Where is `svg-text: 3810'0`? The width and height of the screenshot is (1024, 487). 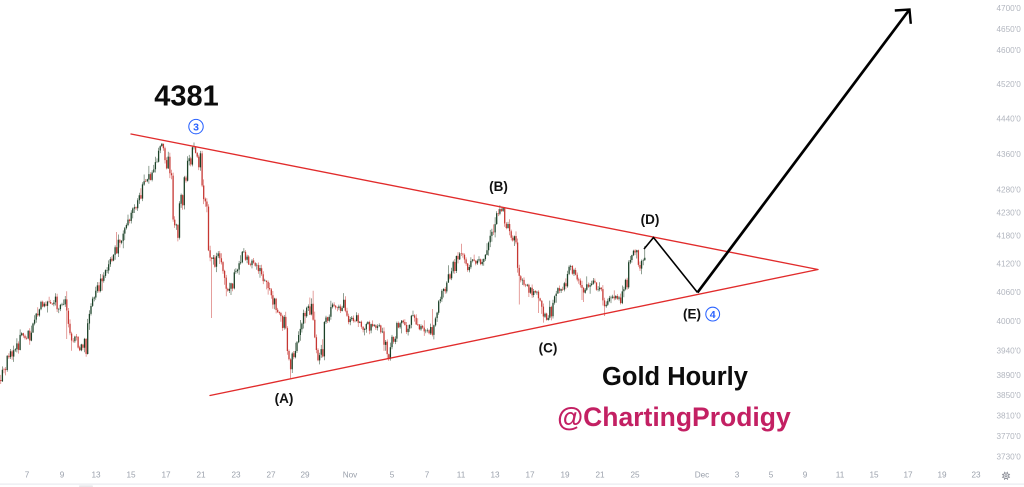
svg-text: 3810'0 is located at coordinates (1009, 416).